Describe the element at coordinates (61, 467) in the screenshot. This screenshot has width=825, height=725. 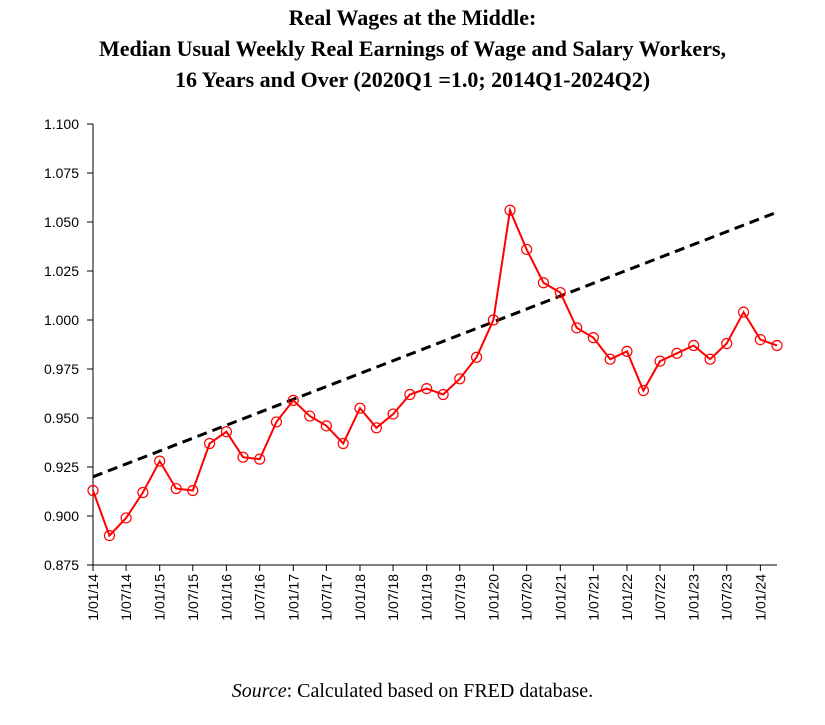
I see `y-tick-label: 0.925` at that location.